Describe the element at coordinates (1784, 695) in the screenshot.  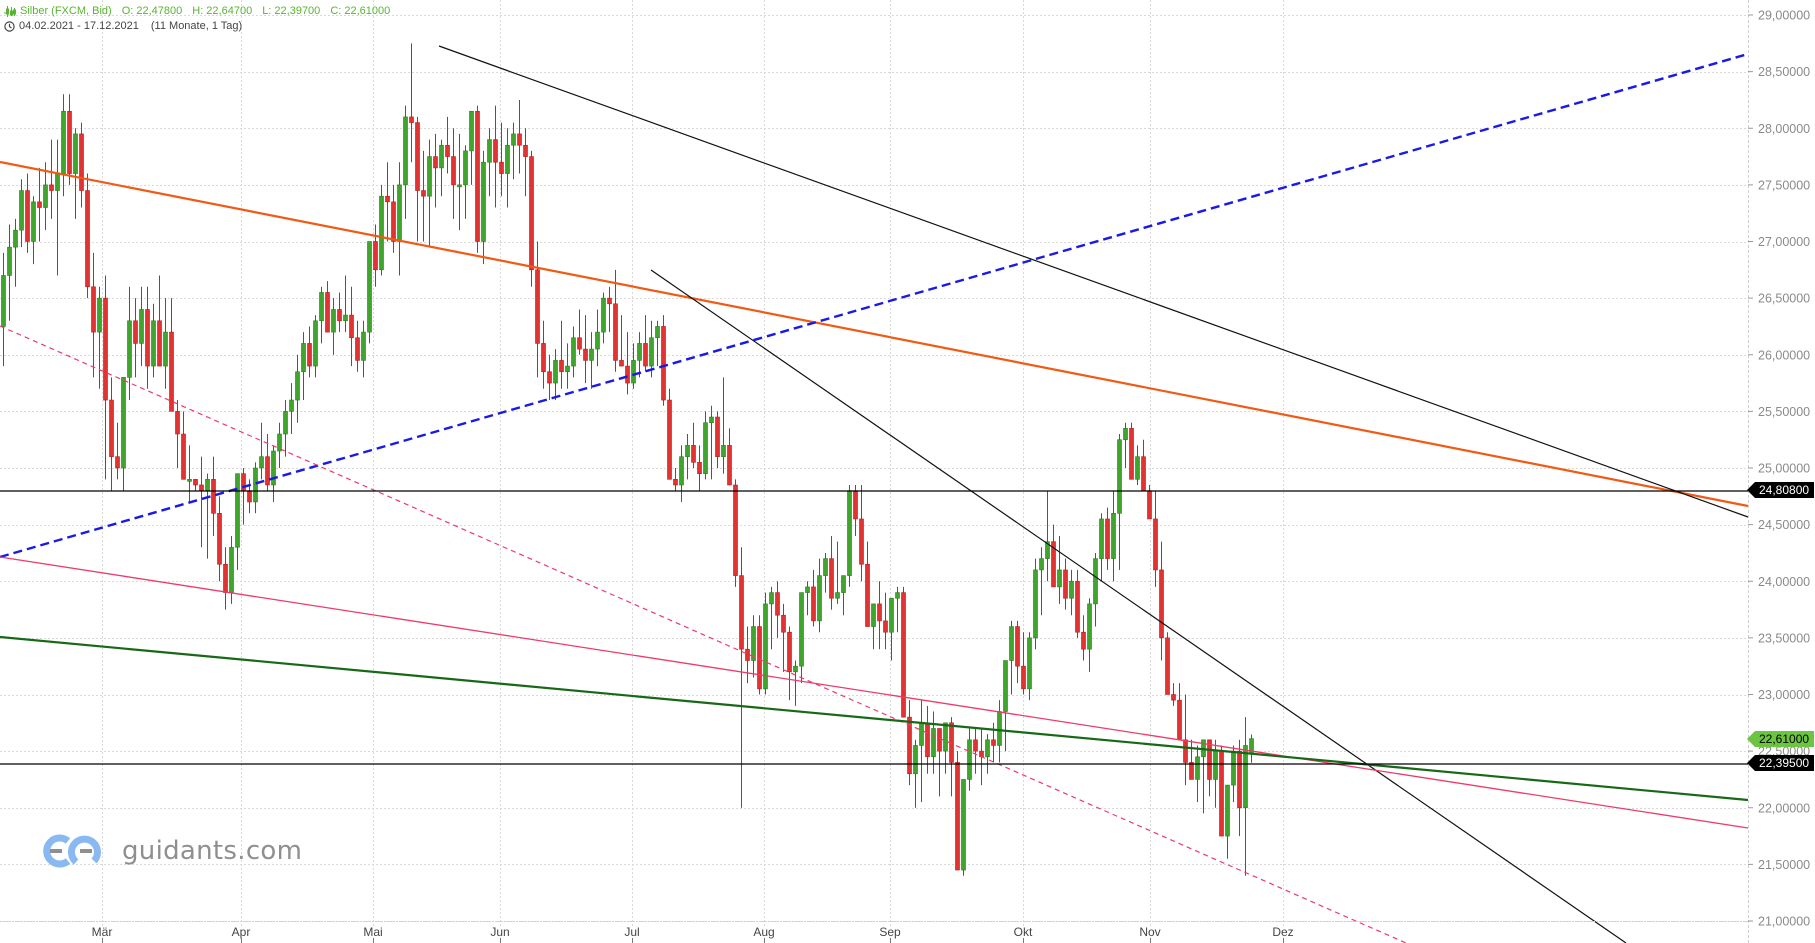
I see `price-tick-label: 23,00000` at that location.